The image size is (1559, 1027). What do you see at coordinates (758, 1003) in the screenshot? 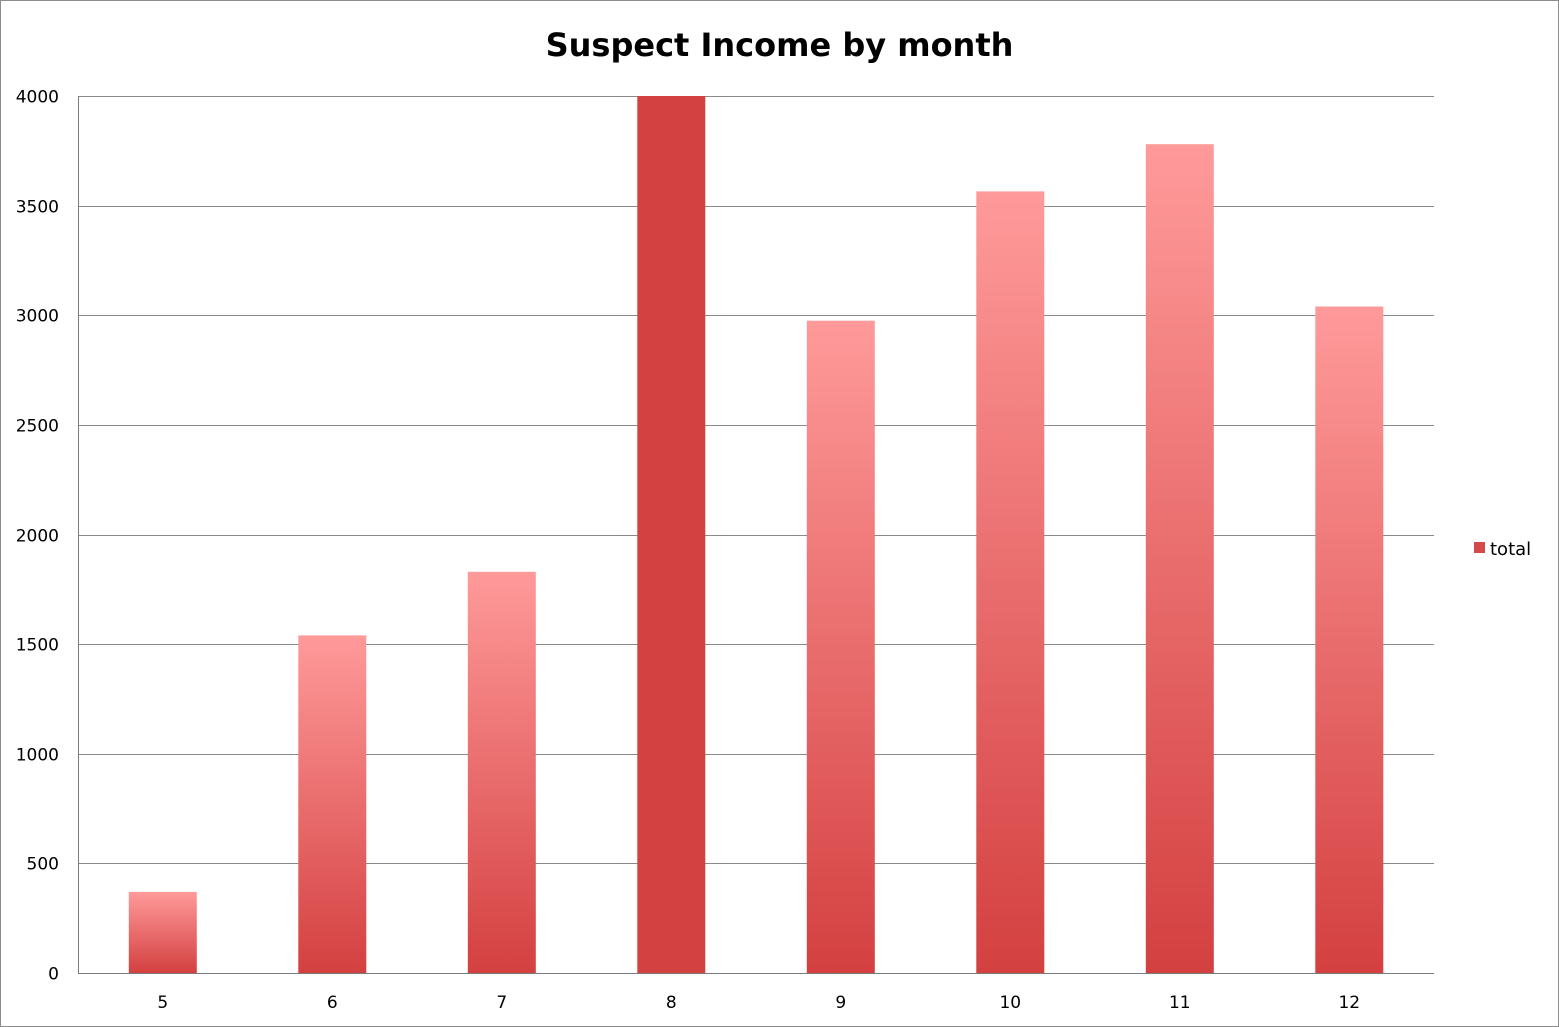
I see `x-axis-ticks: 5 6 7 8 9 10 11 12` at bounding box center [758, 1003].